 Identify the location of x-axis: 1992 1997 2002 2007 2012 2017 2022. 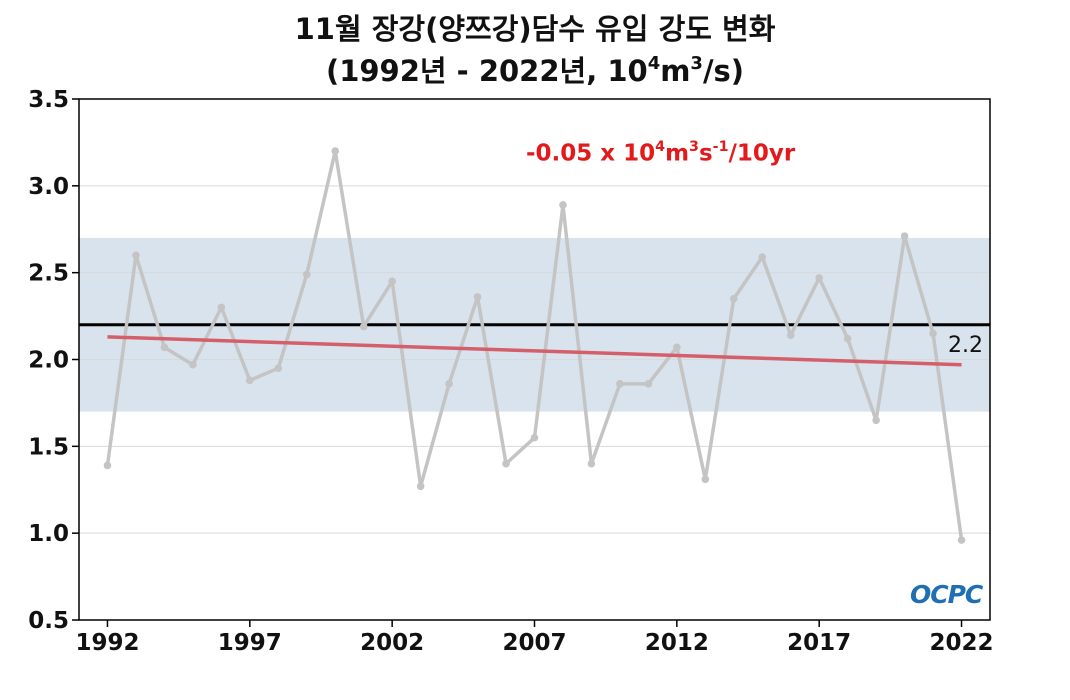
(534, 638).